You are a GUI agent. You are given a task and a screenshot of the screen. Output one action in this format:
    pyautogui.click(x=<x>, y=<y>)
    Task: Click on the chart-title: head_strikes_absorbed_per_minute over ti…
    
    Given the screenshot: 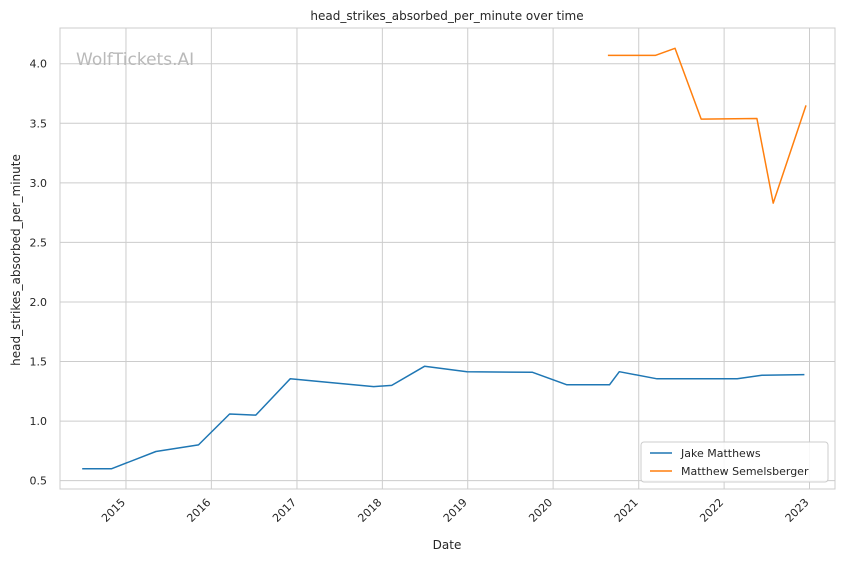 What is the action you would take?
    pyautogui.click(x=446, y=16)
    